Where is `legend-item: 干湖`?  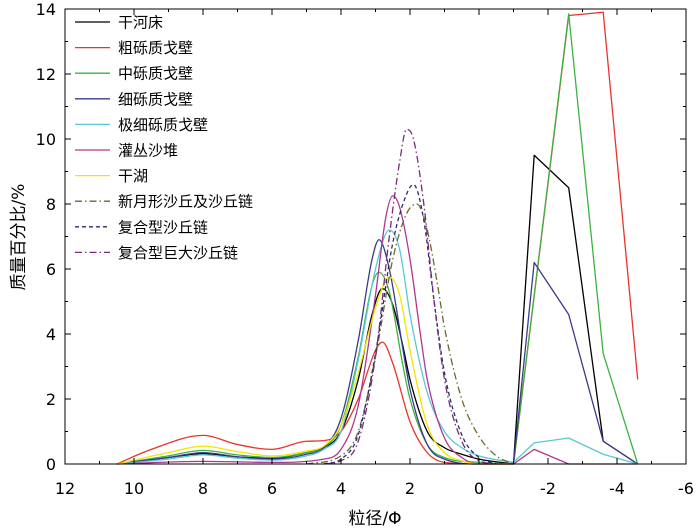 legend-item: 干湖 is located at coordinates (111, 176).